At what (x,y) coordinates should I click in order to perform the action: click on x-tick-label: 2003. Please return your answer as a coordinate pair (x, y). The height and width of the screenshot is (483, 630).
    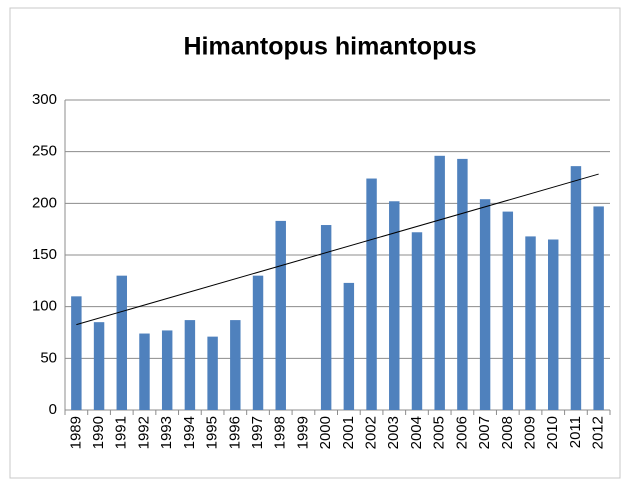
    Looking at the image, I should click on (393, 432).